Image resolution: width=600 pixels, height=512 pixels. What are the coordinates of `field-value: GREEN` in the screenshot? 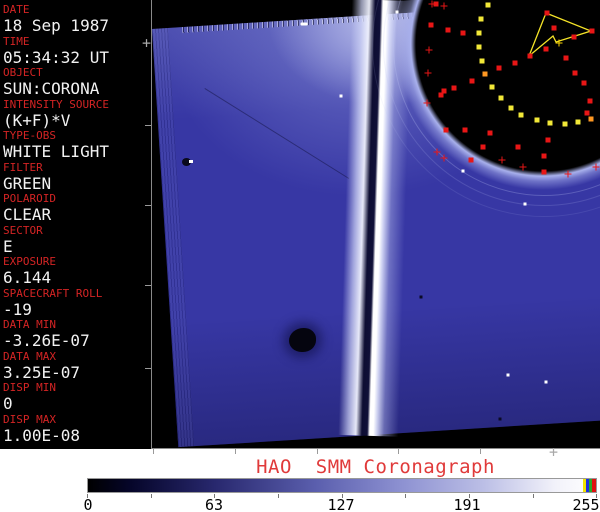 It's located at (27, 183).